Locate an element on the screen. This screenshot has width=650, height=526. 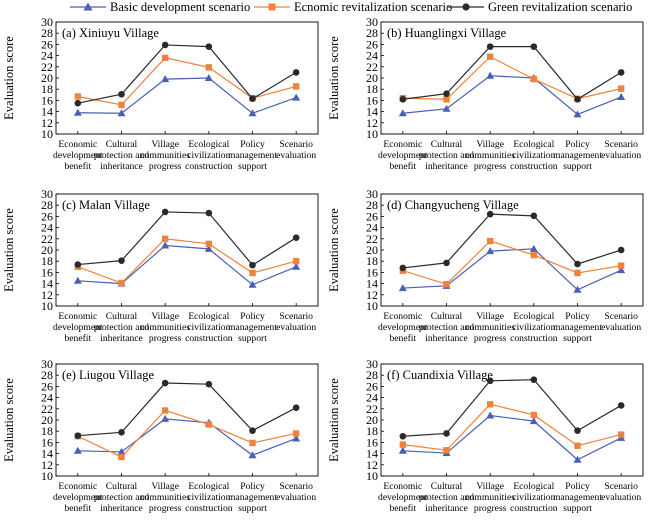
panel-f-ytick-label: 24 is located at coordinates (372, 398).